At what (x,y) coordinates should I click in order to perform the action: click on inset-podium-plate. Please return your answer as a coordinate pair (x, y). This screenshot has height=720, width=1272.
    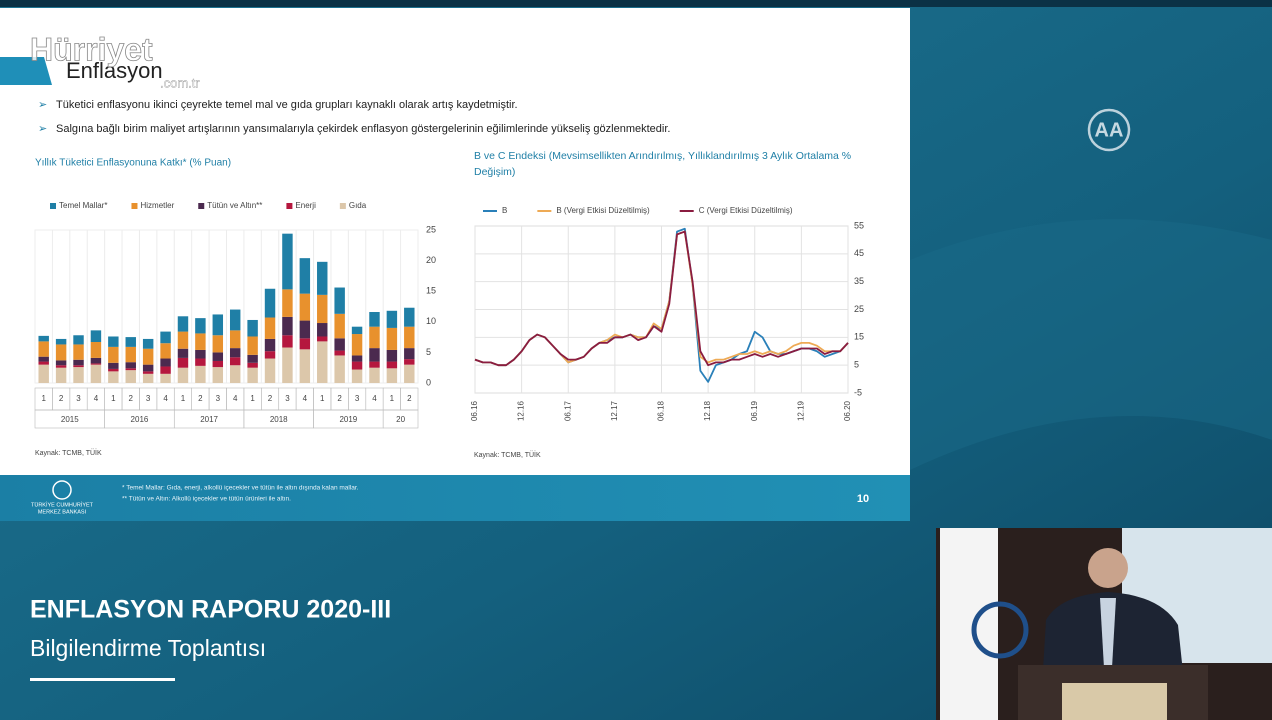
    Looking at the image, I should click on (1114, 701).